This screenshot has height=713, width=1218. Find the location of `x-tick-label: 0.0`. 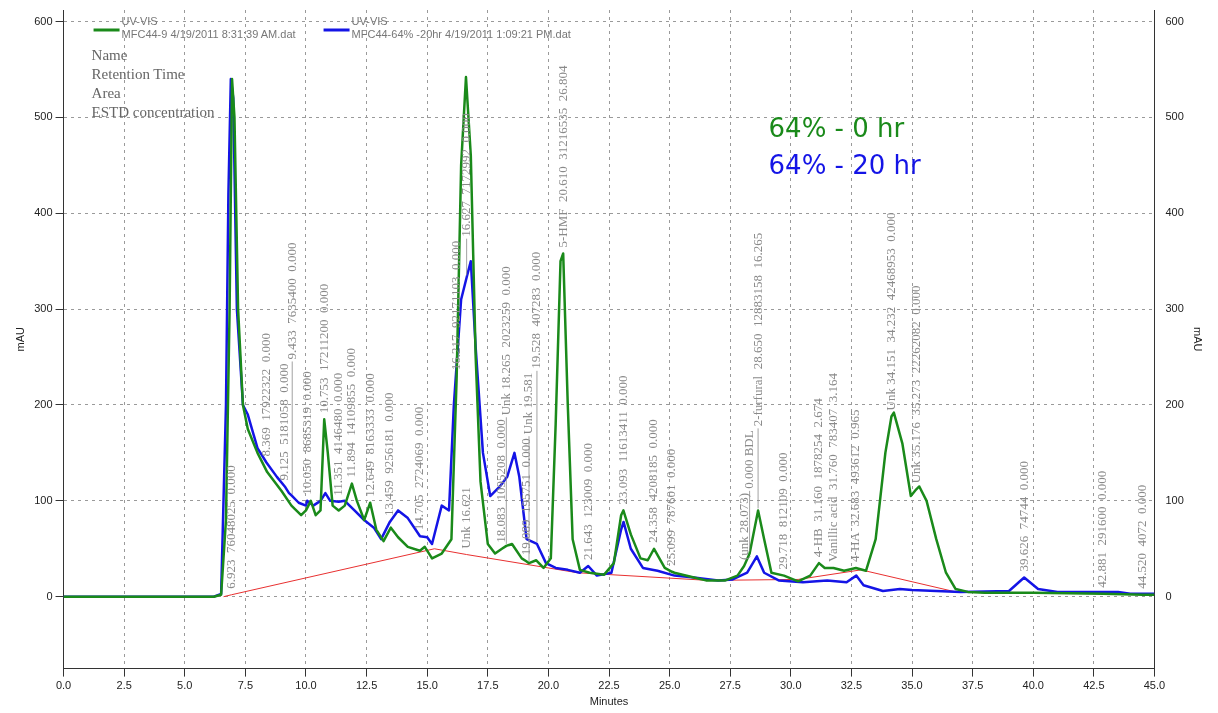

x-tick-label: 0.0 is located at coordinates (63, 685).